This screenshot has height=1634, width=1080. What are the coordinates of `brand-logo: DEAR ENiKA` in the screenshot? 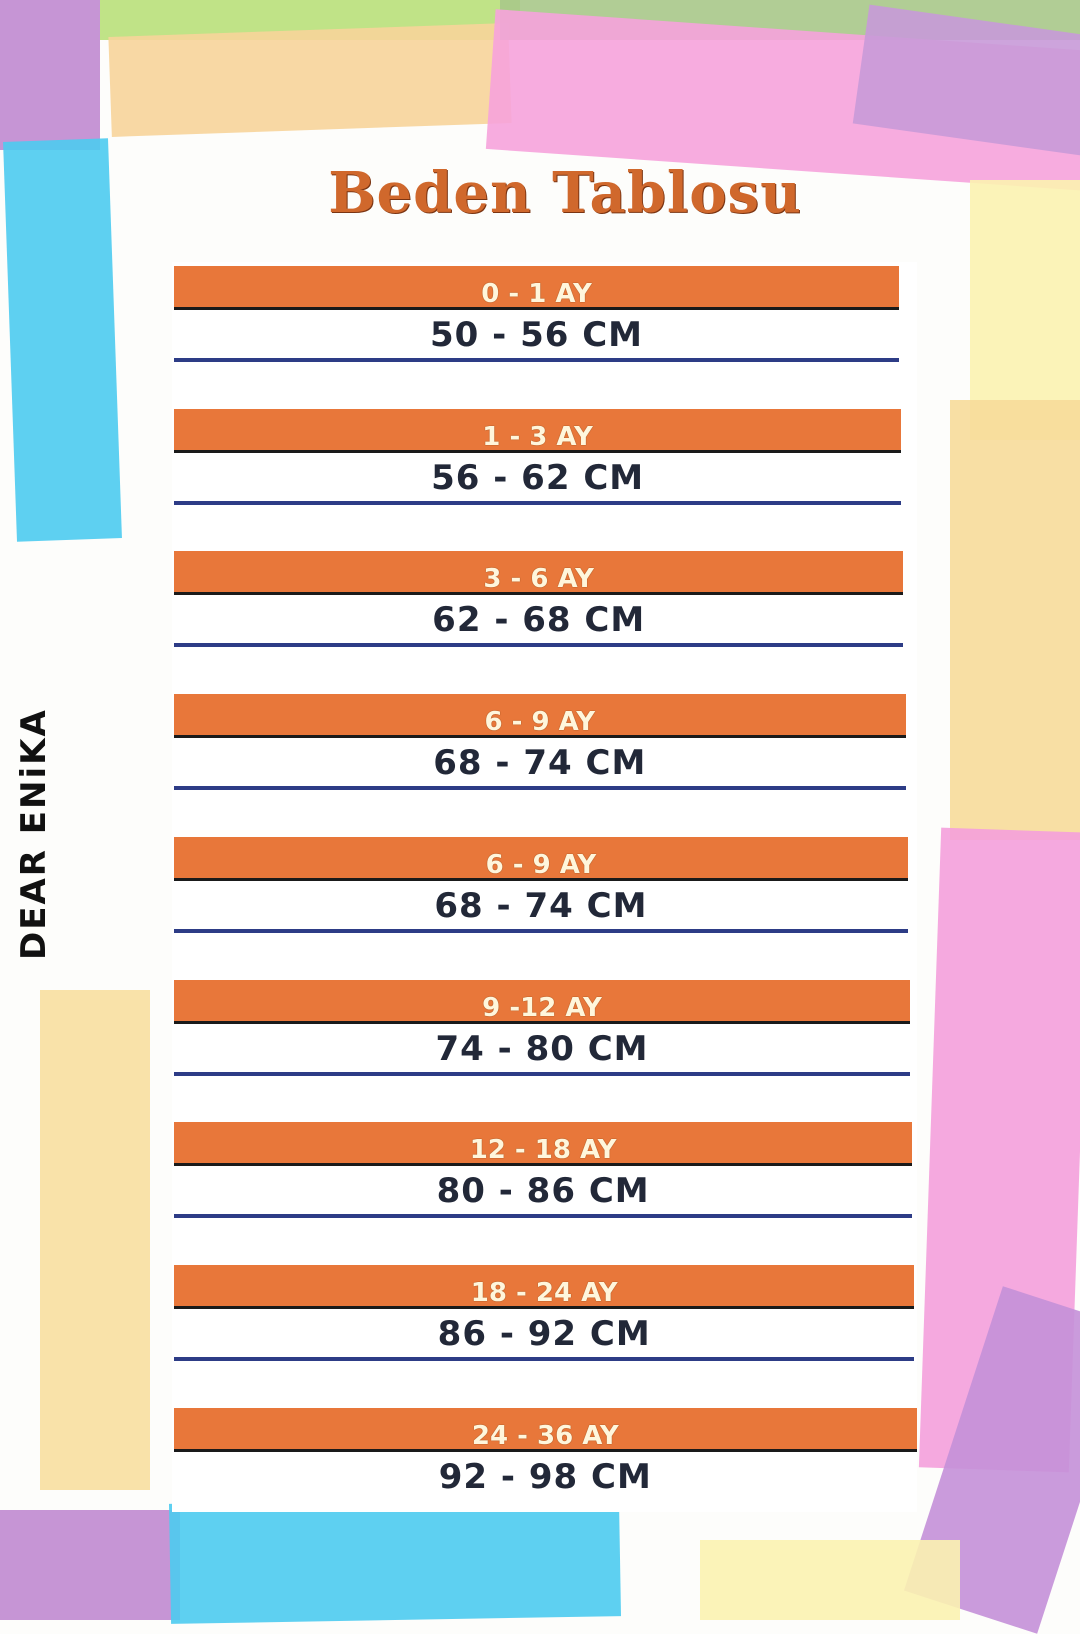 It's located at (34, 834).